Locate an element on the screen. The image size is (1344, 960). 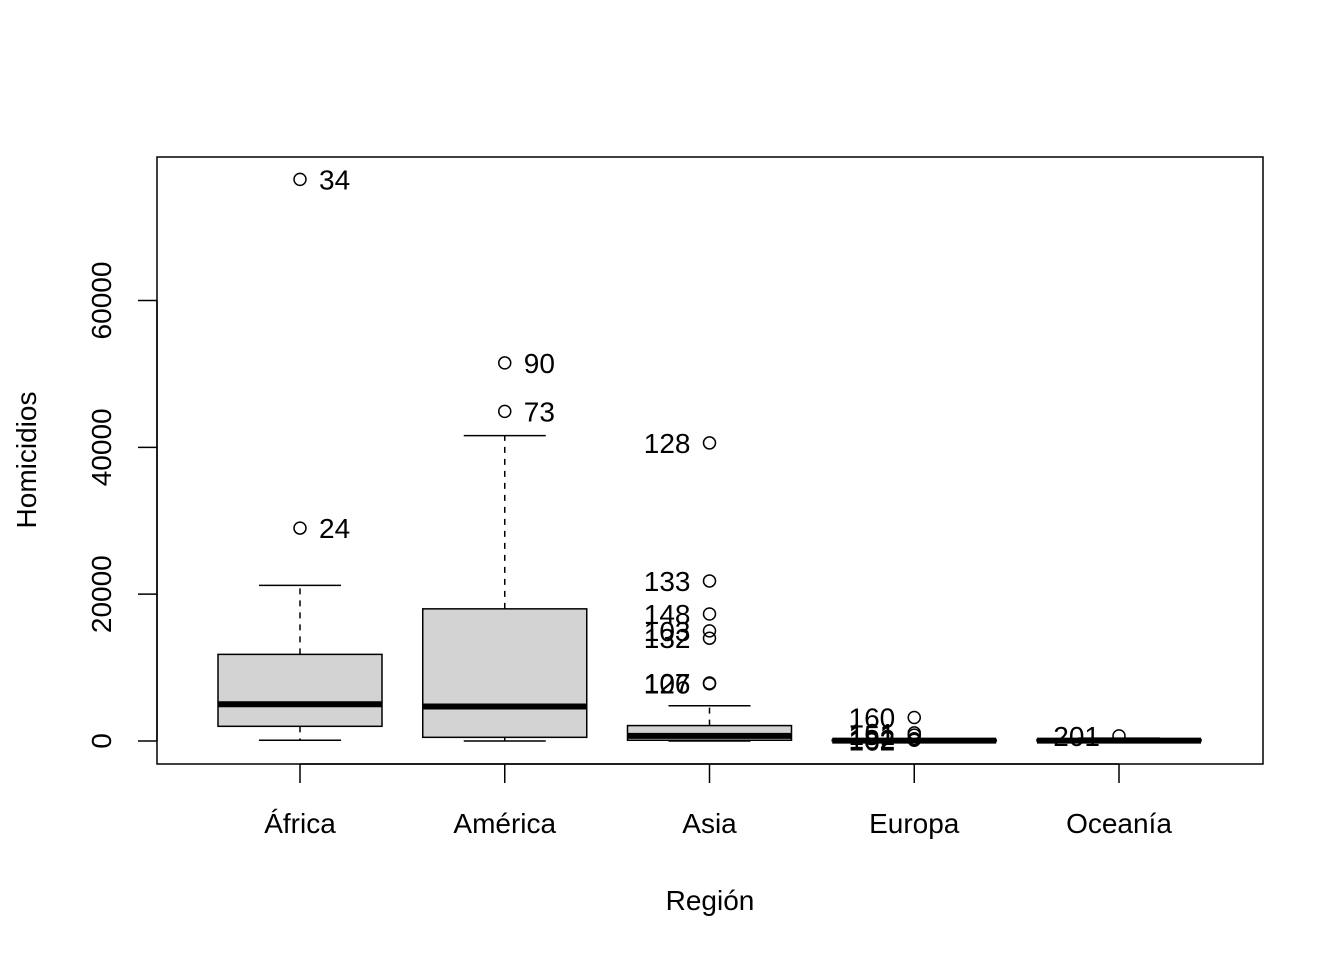
outlier-label: 24 is located at coordinates (334, 528).